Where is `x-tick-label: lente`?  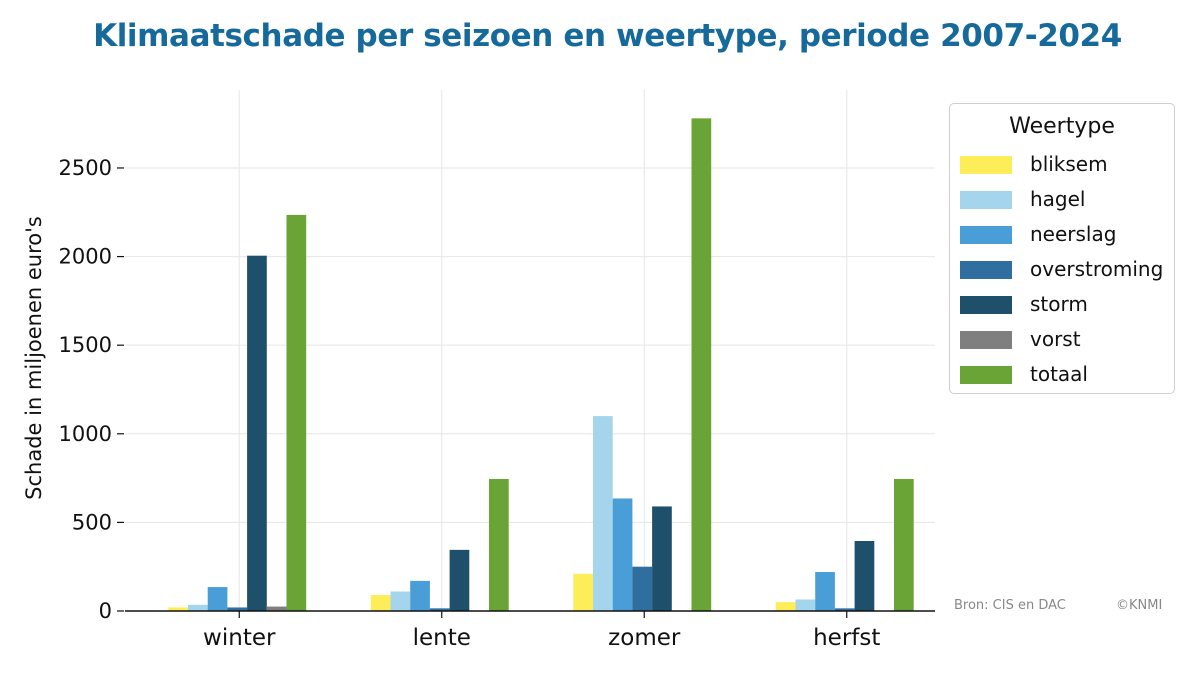
x-tick-label: lente is located at coordinates (442, 638).